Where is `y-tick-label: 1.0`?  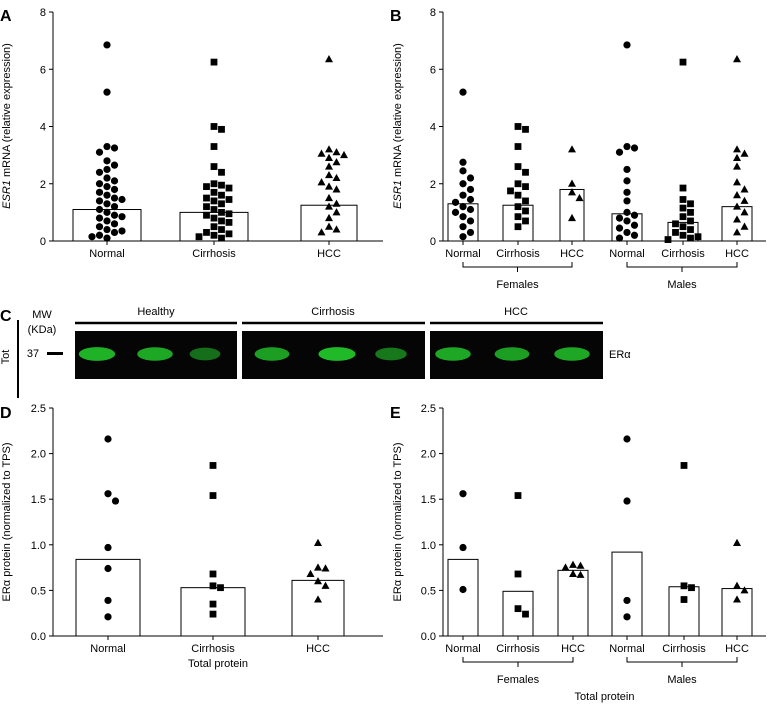
y-tick-label: 1.0 is located at coordinates (428, 546).